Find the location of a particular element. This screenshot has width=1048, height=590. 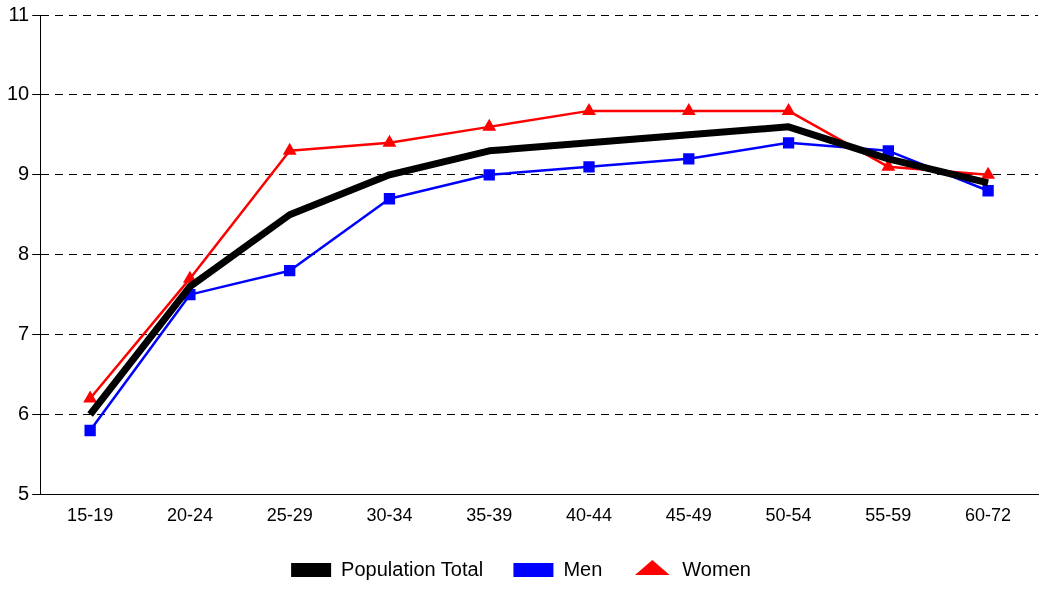

x-tick-label: 60-72 is located at coordinates (988, 515).